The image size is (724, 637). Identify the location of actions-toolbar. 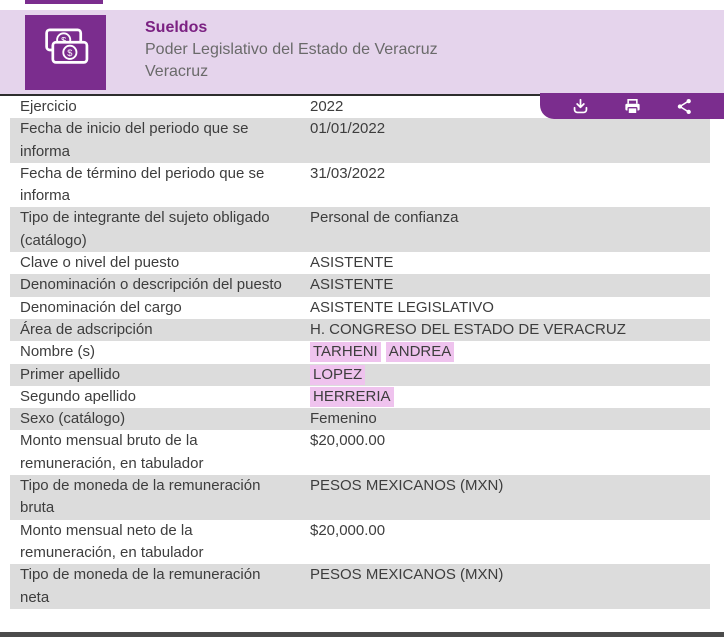
(632, 106).